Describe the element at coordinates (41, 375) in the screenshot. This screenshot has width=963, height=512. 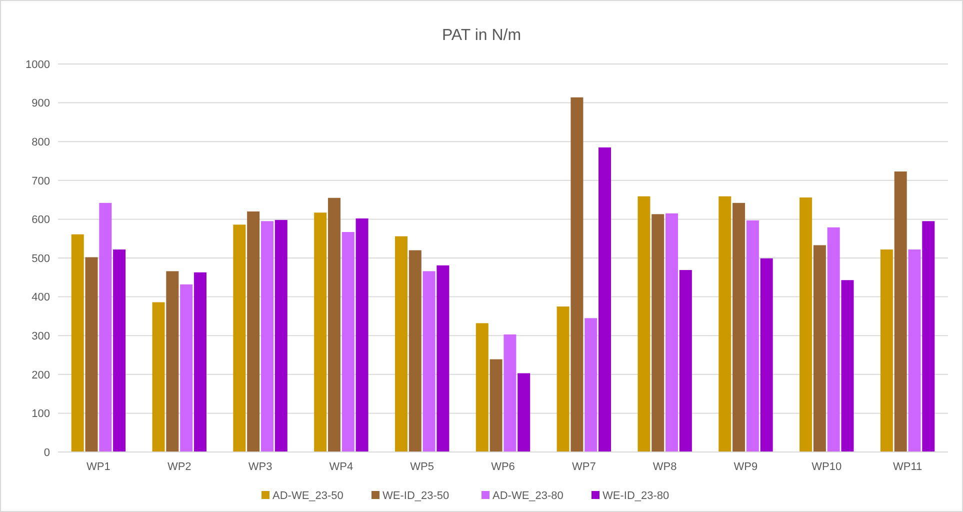
I see `y-tick-label: 200` at that location.